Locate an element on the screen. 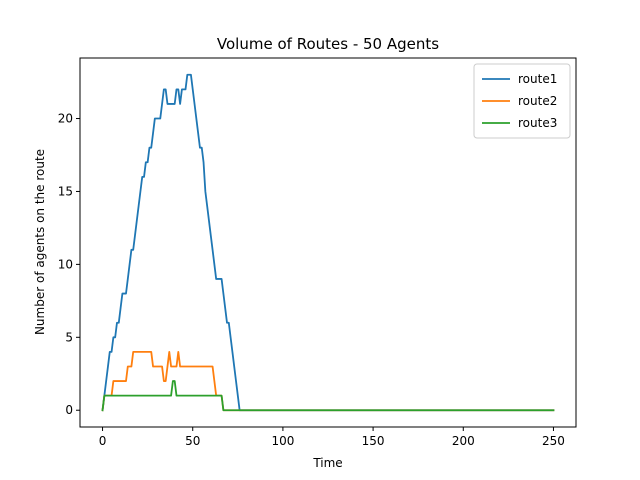 The height and width of the screenshot is (480, 640). x-axis-ticks: 0 50 100 150 200 250 is located at coordinates (332, 437).